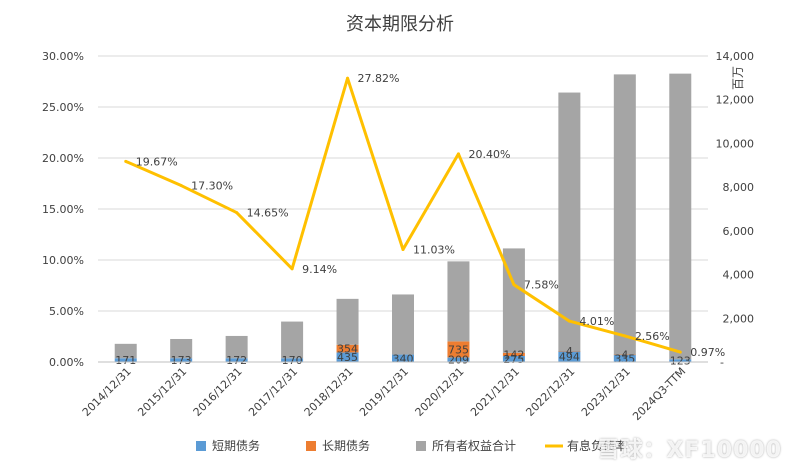  I want to click on bar-value-label: 494, so click(569, 357).